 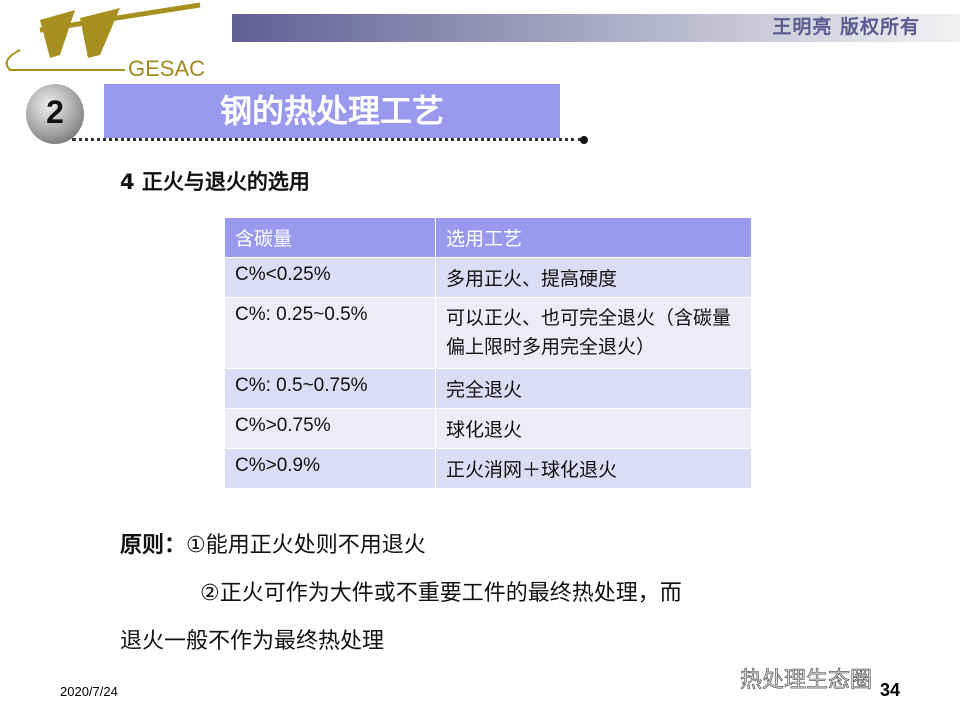 I want to click on slide-date: 2020/7/24, so click(x=89, y=691).